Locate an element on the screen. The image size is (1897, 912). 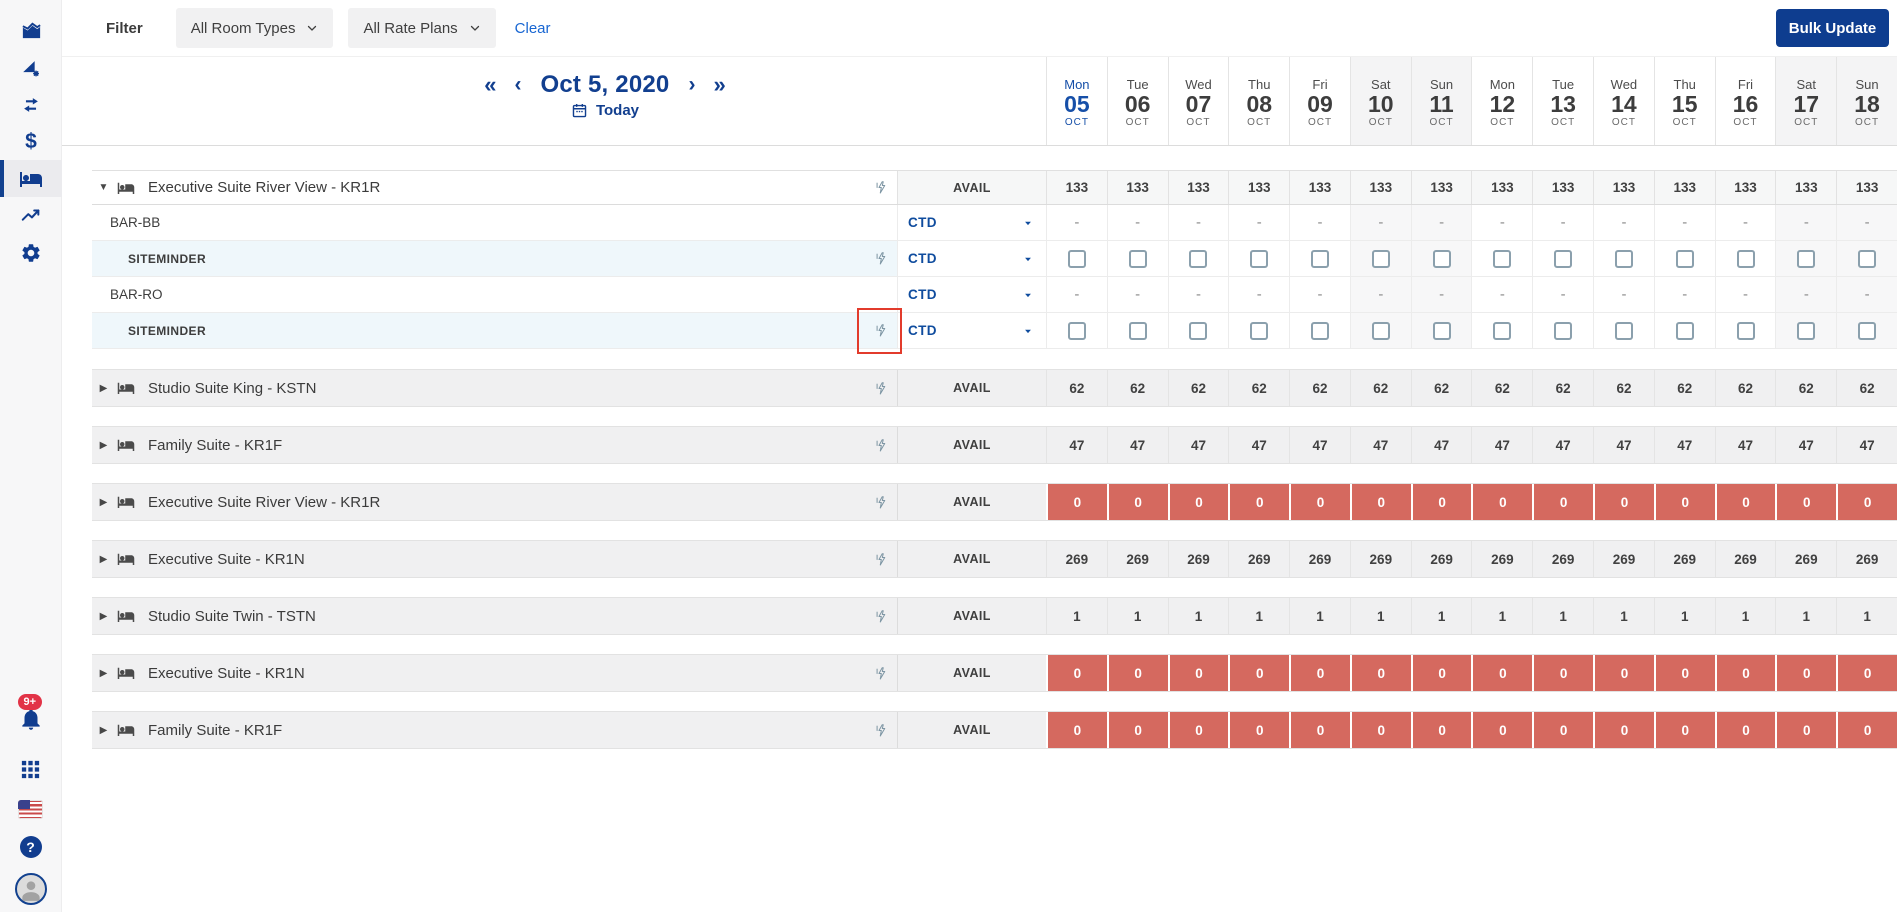
apps-button is located at coordinates (31, 769).